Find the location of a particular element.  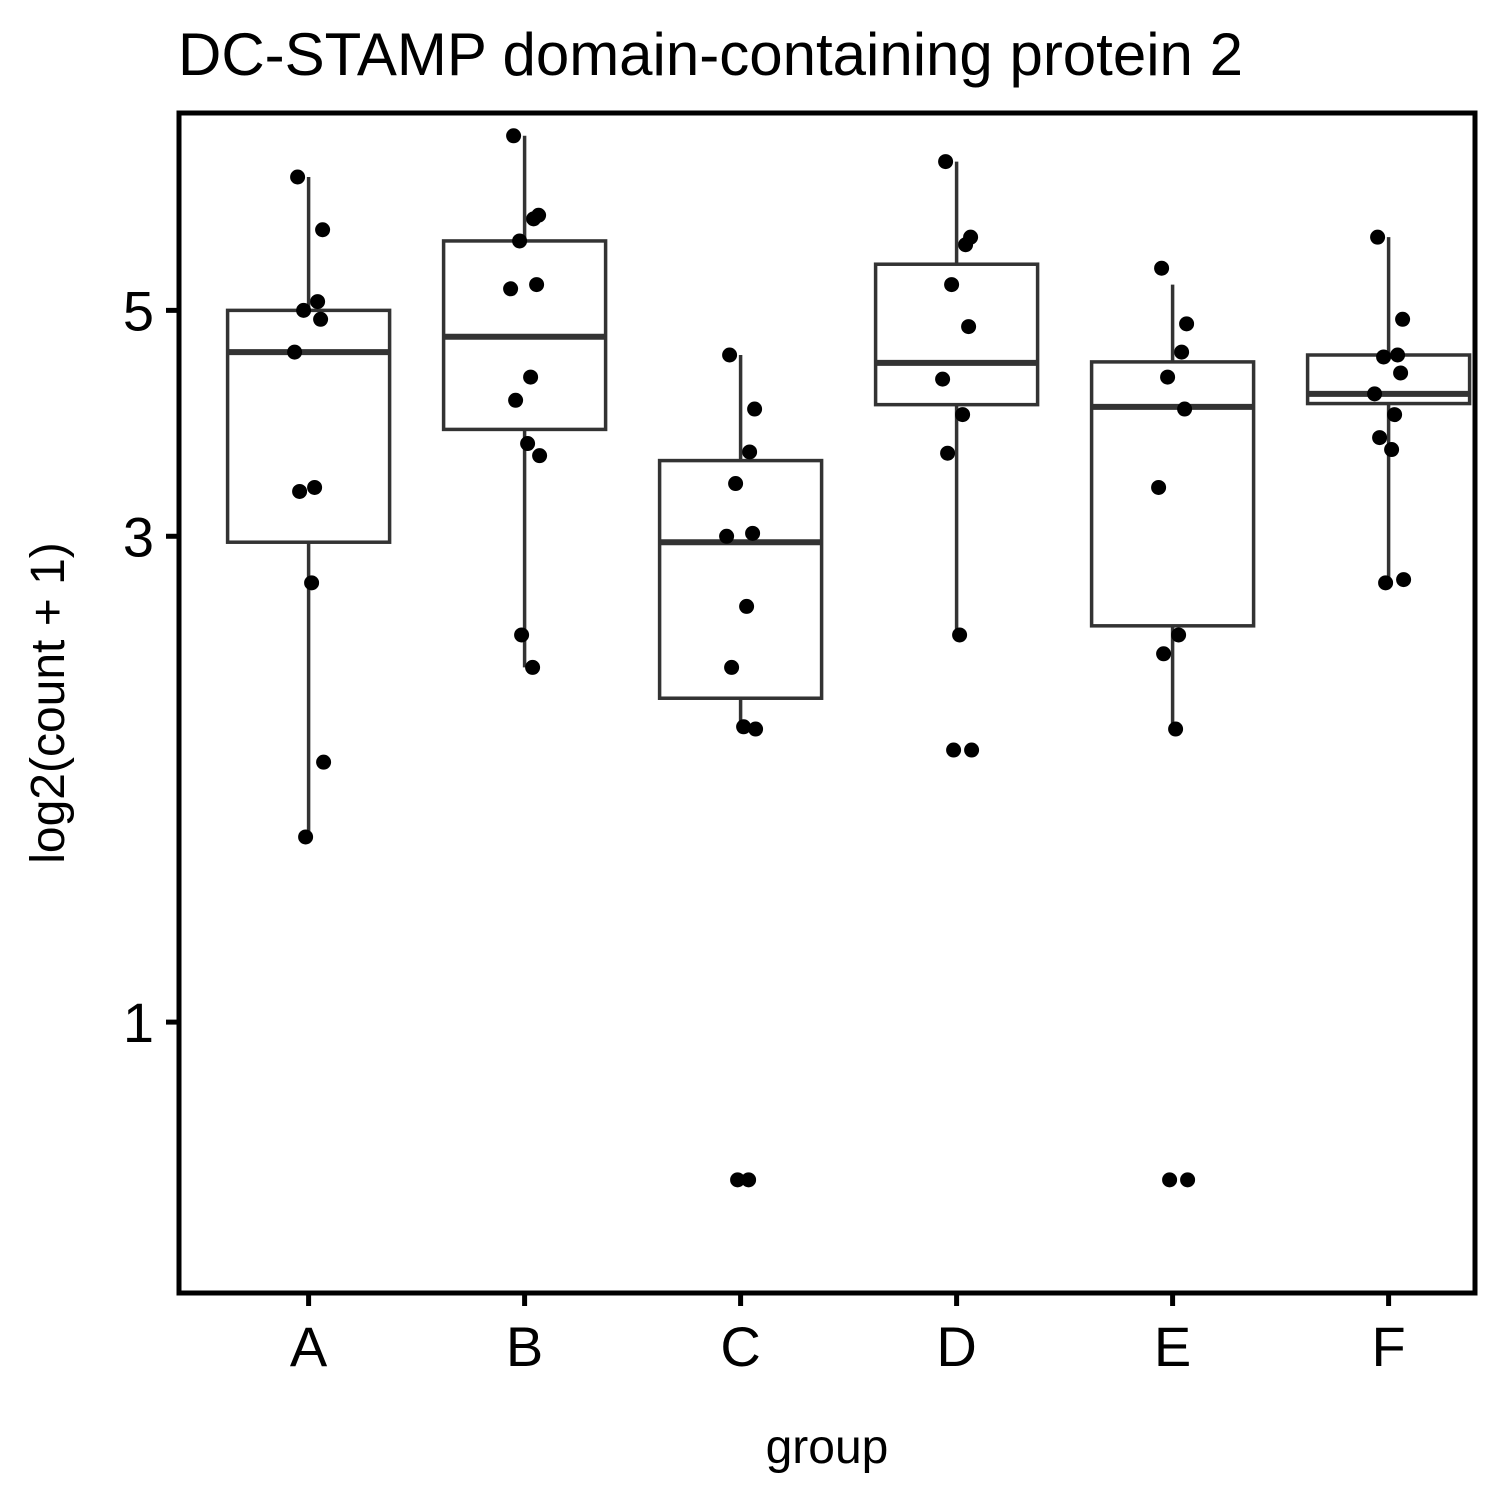

chart-title: DC-STAMP domain-containing protein 2 is located at coordinates (710, 54).